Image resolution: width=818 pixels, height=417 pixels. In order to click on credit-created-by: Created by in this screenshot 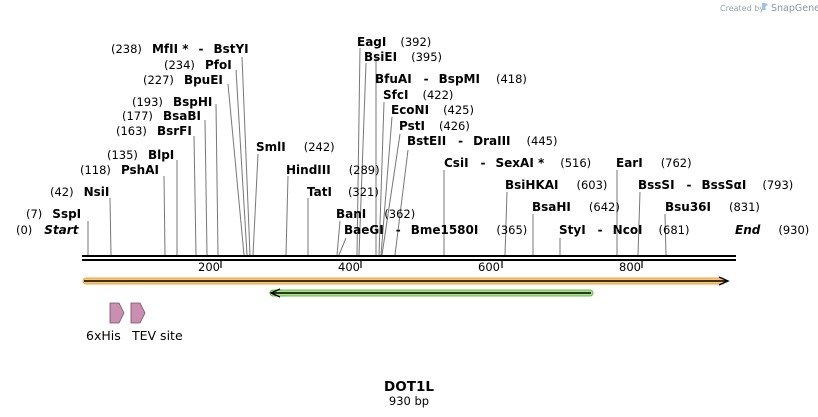, I will do `click(742, 8)`.